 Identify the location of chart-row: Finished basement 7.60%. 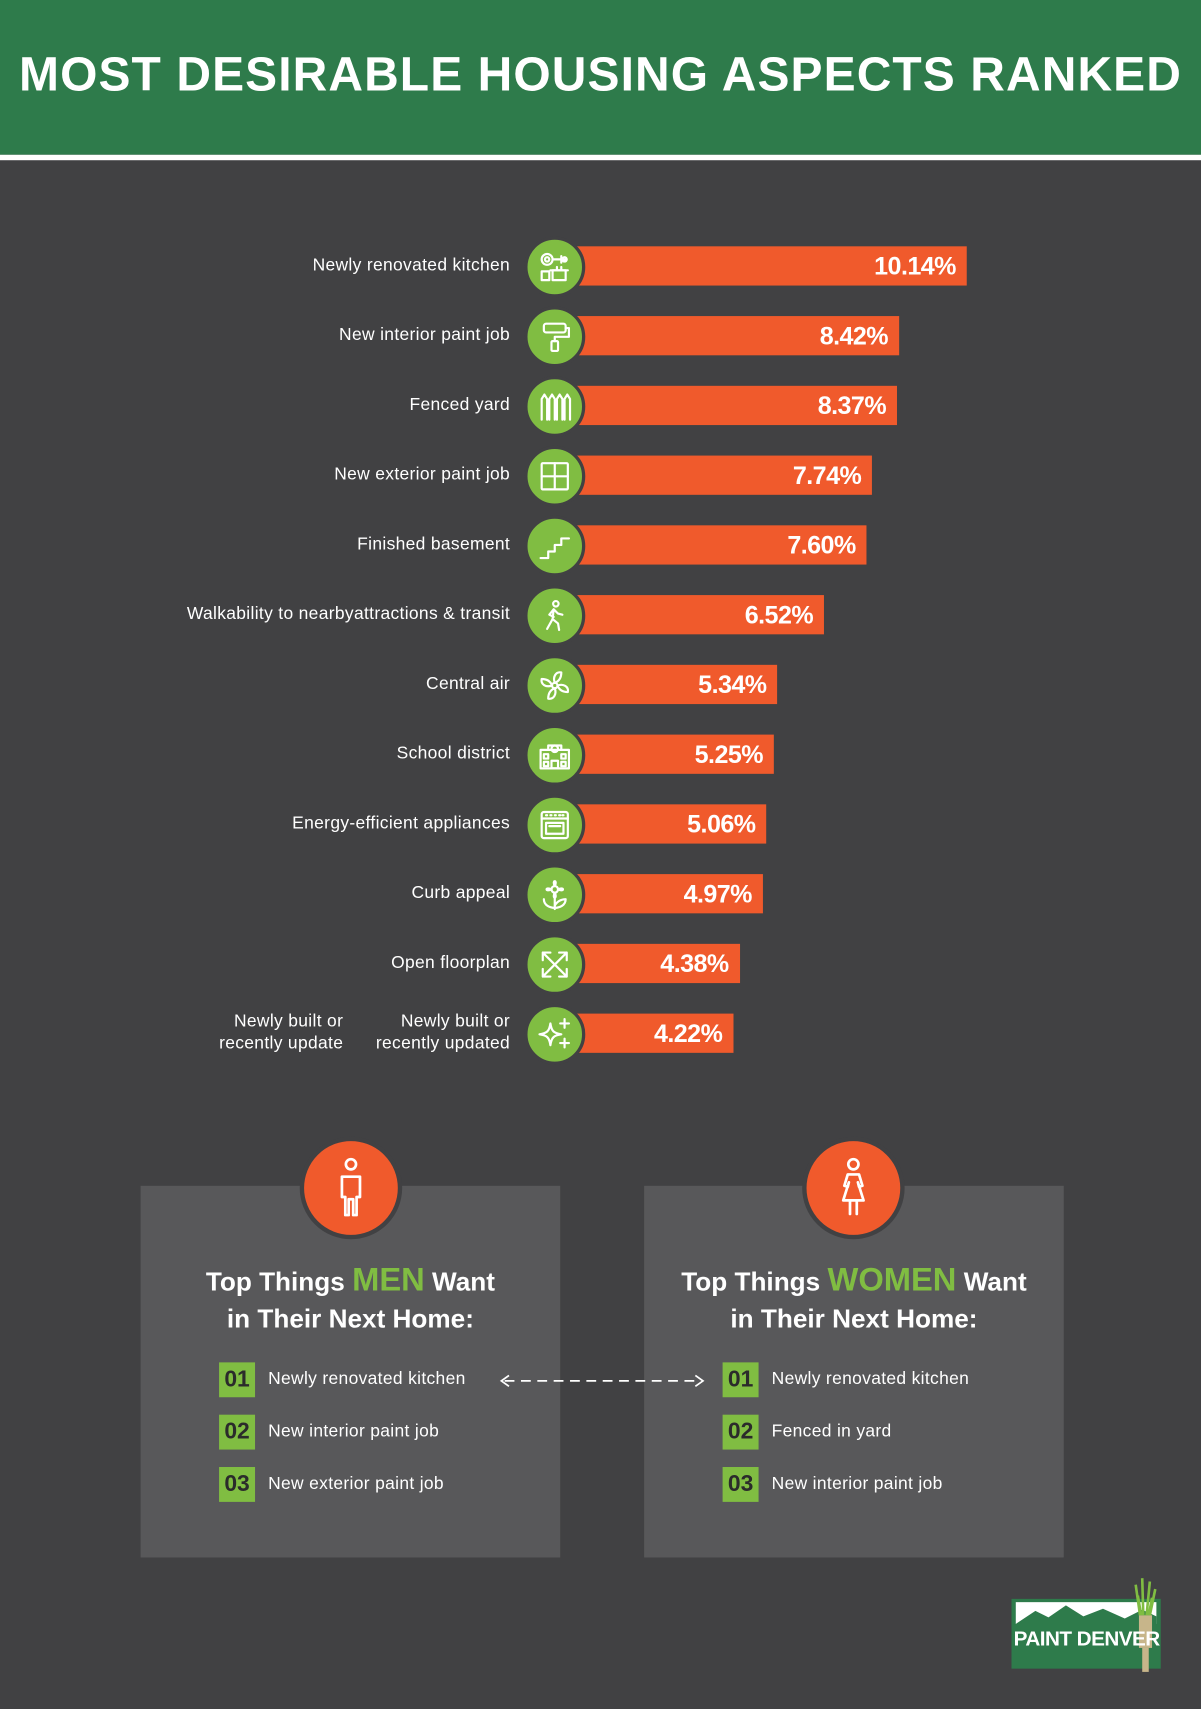
(600, 546).